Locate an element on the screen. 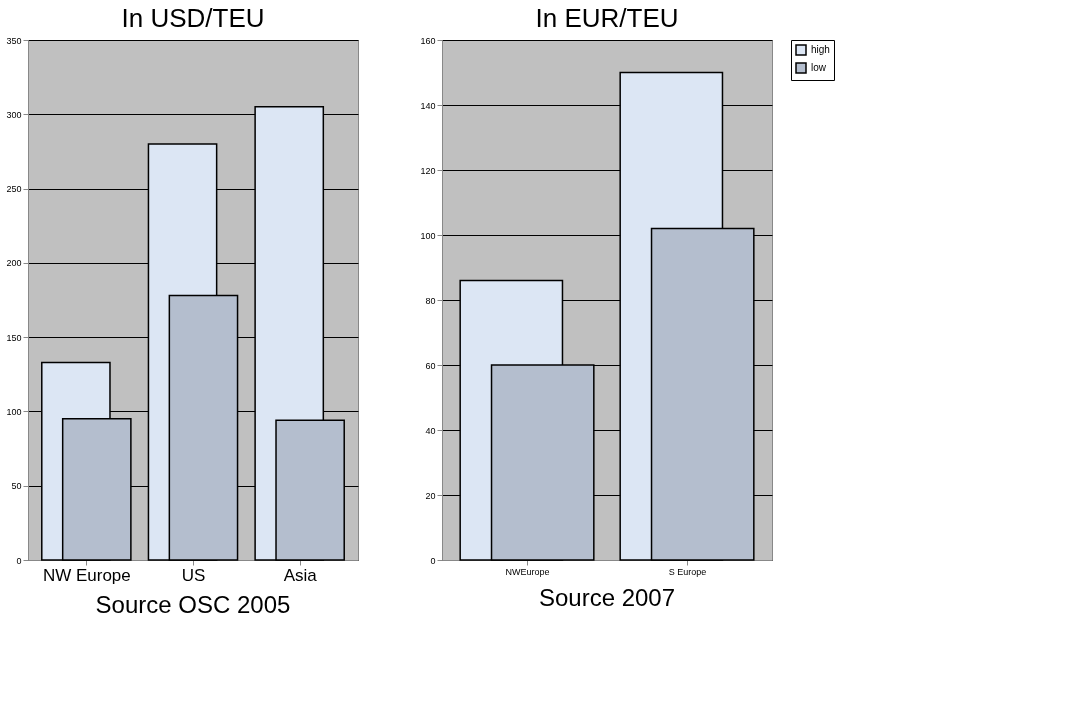  y-tick-label: 350 is located at coordinates (14, 40).